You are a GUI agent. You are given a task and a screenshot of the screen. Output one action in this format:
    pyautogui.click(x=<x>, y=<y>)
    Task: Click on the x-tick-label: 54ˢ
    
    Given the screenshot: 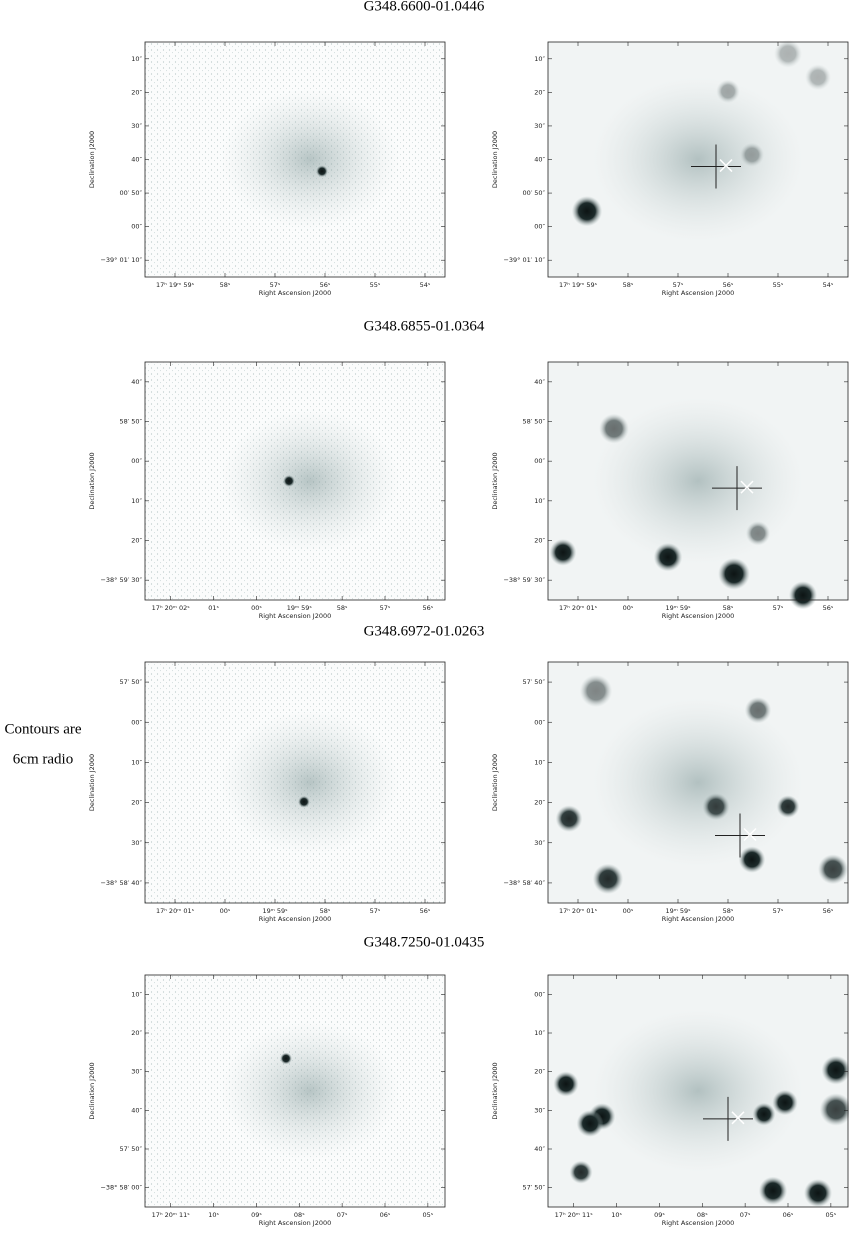 What is the action you would take?
    pyautogui.click(x=828, y=285)
    